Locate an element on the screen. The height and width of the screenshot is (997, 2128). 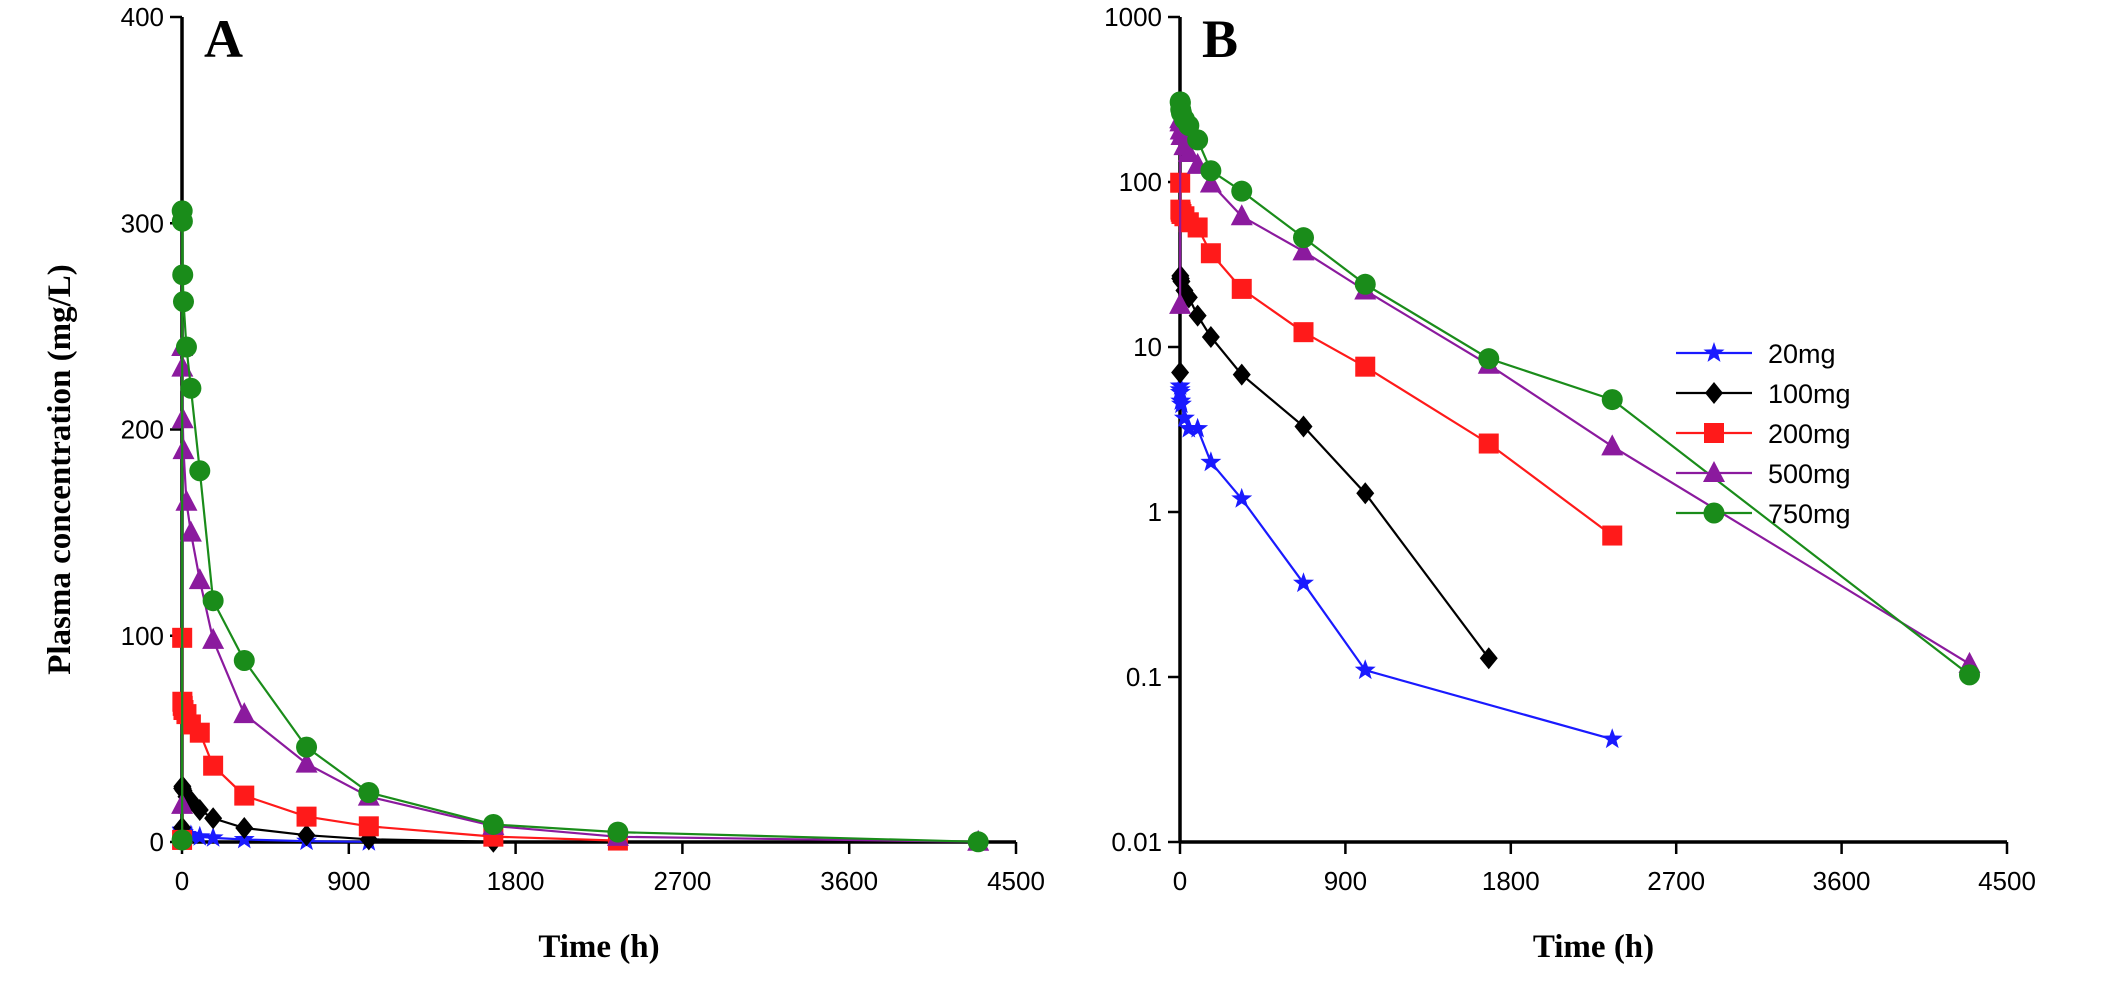
legend-label: 750mg is located at coordinates (1809, 514).